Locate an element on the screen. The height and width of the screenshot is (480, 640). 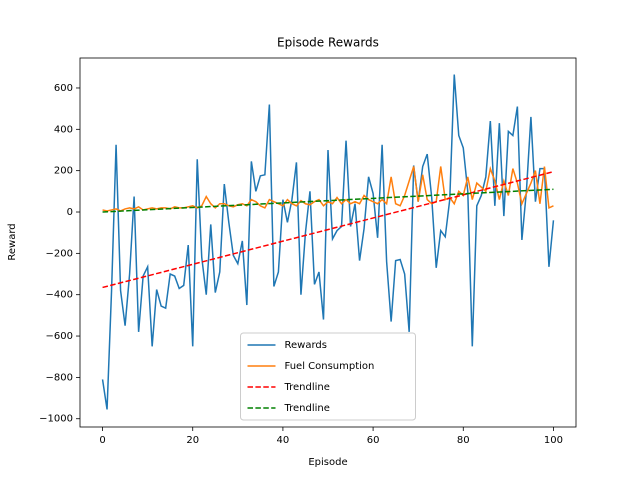
y-tick-label: 400 is located at coordinates (63, 129).